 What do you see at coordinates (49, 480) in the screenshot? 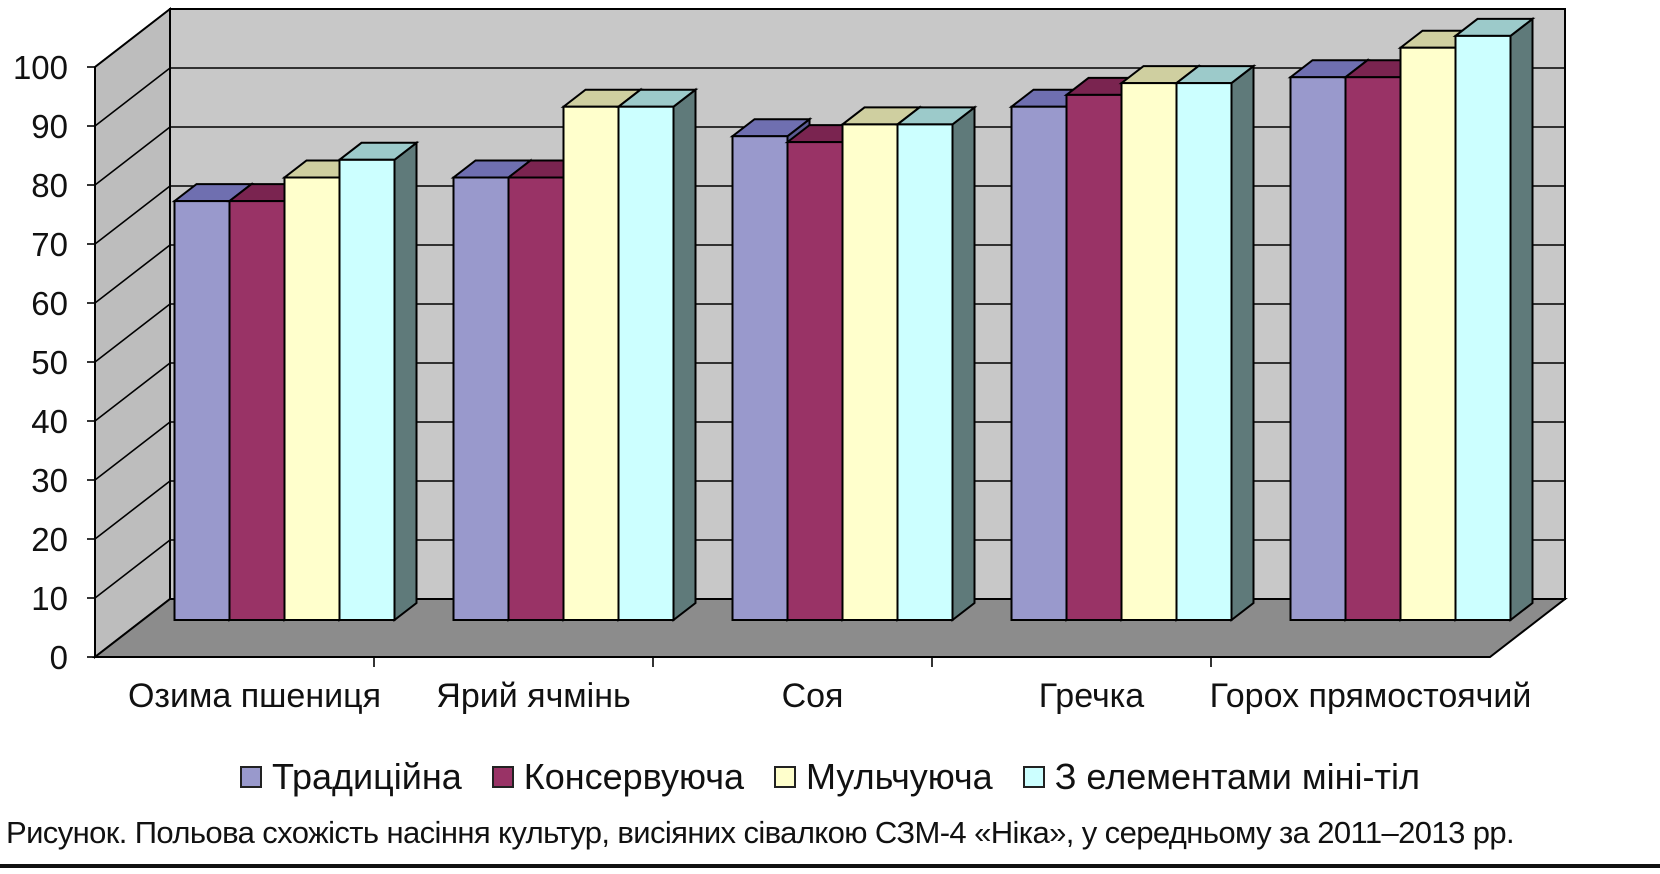
I see `y-tick-label: 30` at bounding box center [49, 480].